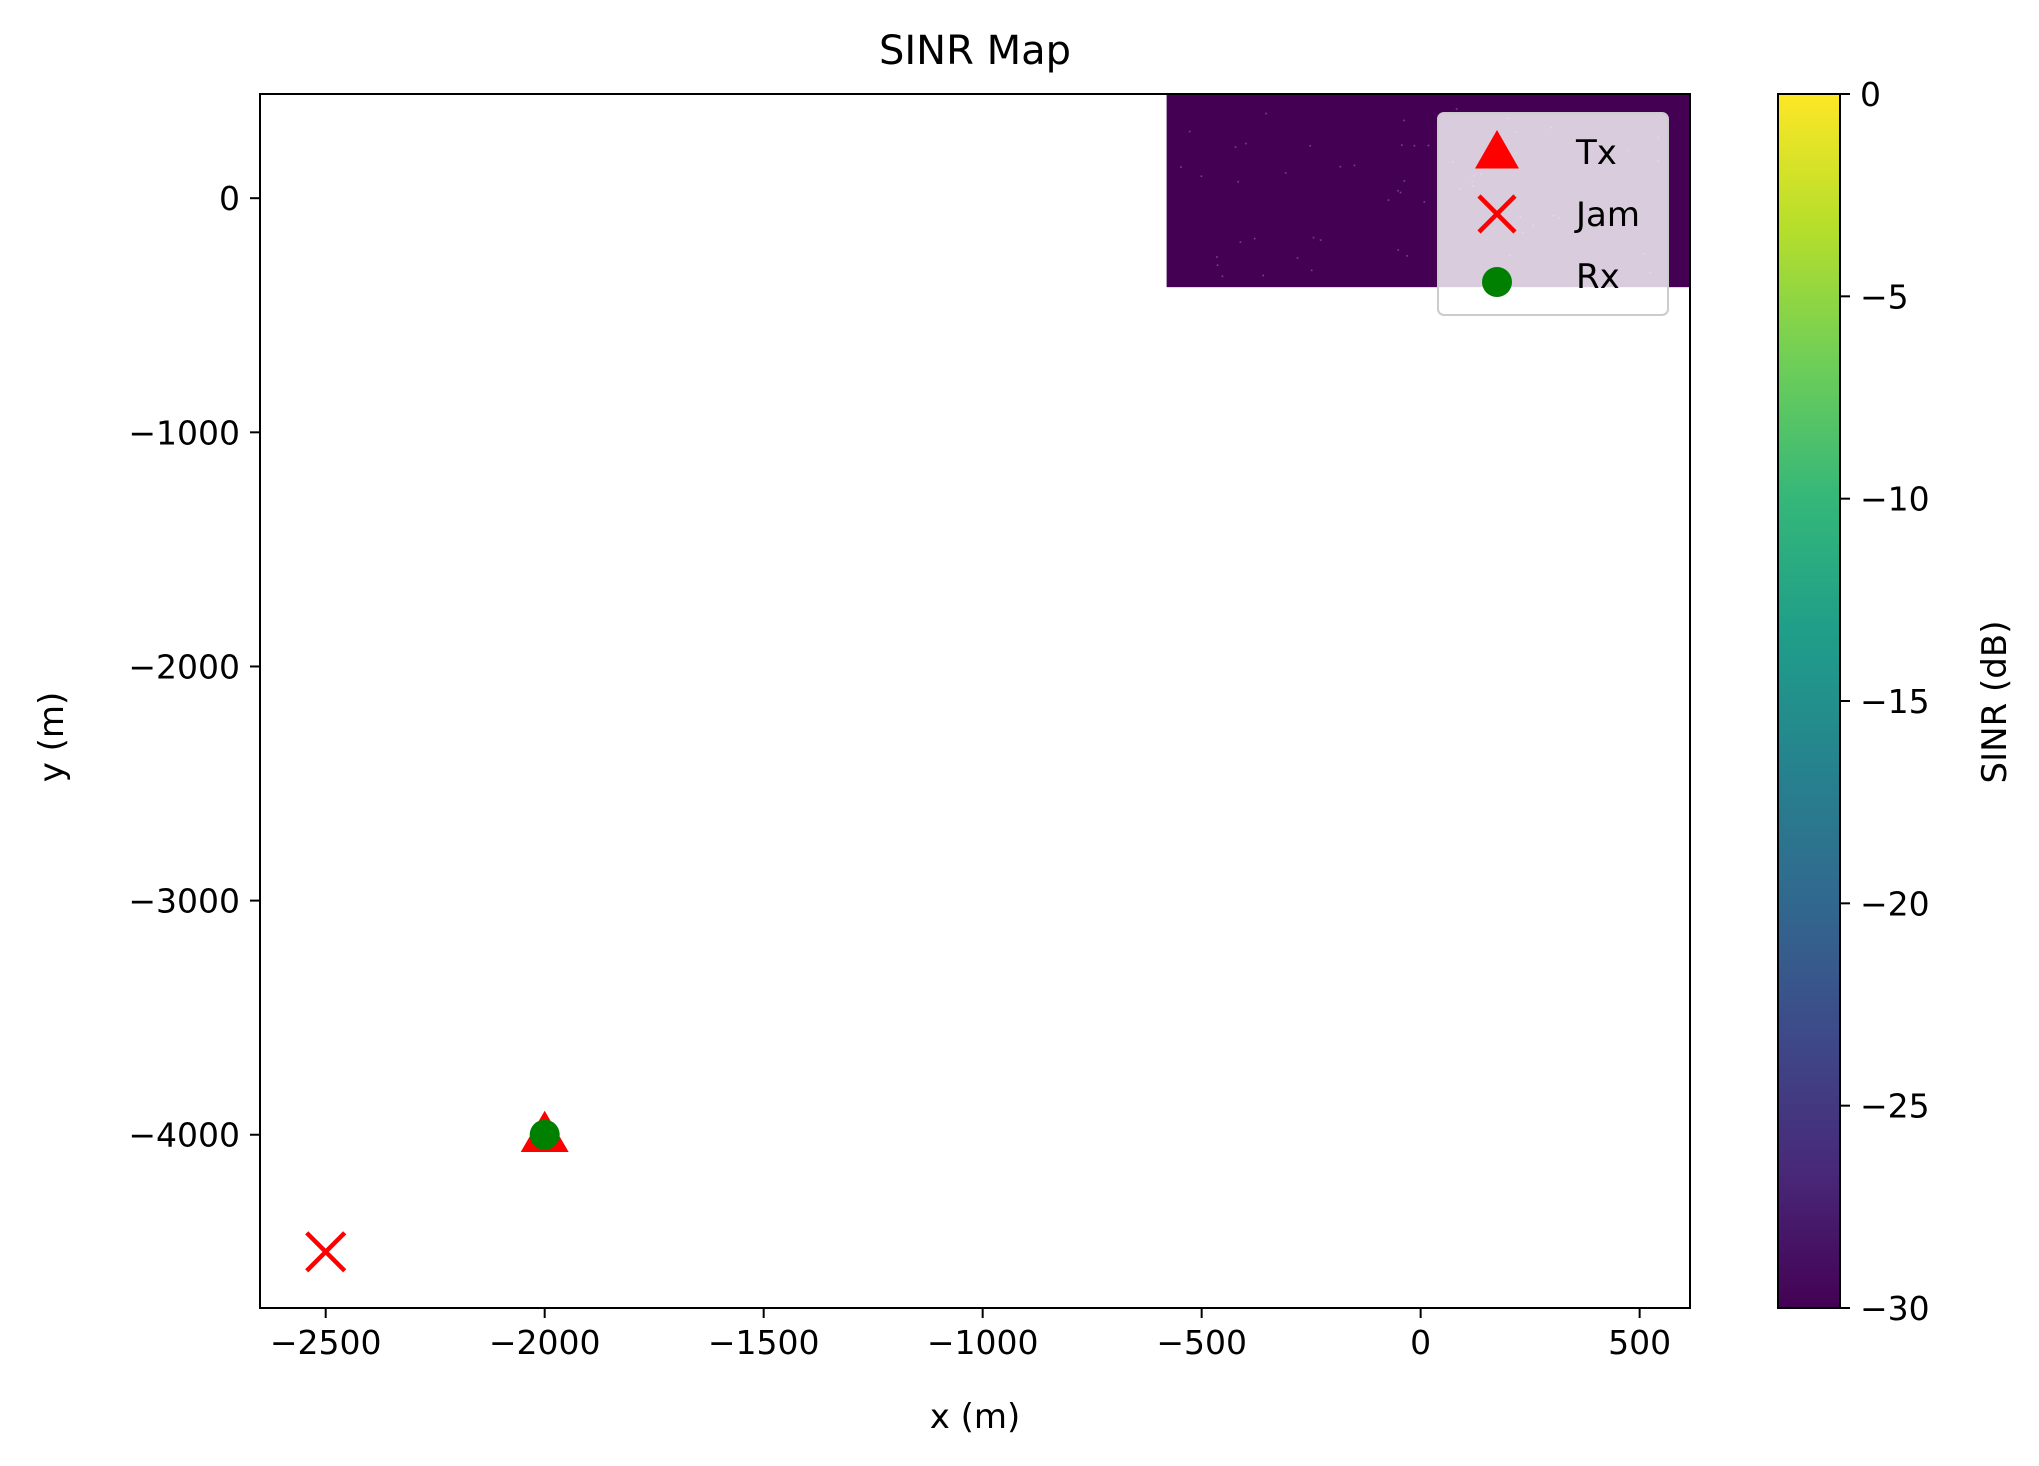 This screenshot has width=2039, height=1466. Describe the element at coordinates (437, 1191) in the screenshot. I see `markers-layer` at that location.